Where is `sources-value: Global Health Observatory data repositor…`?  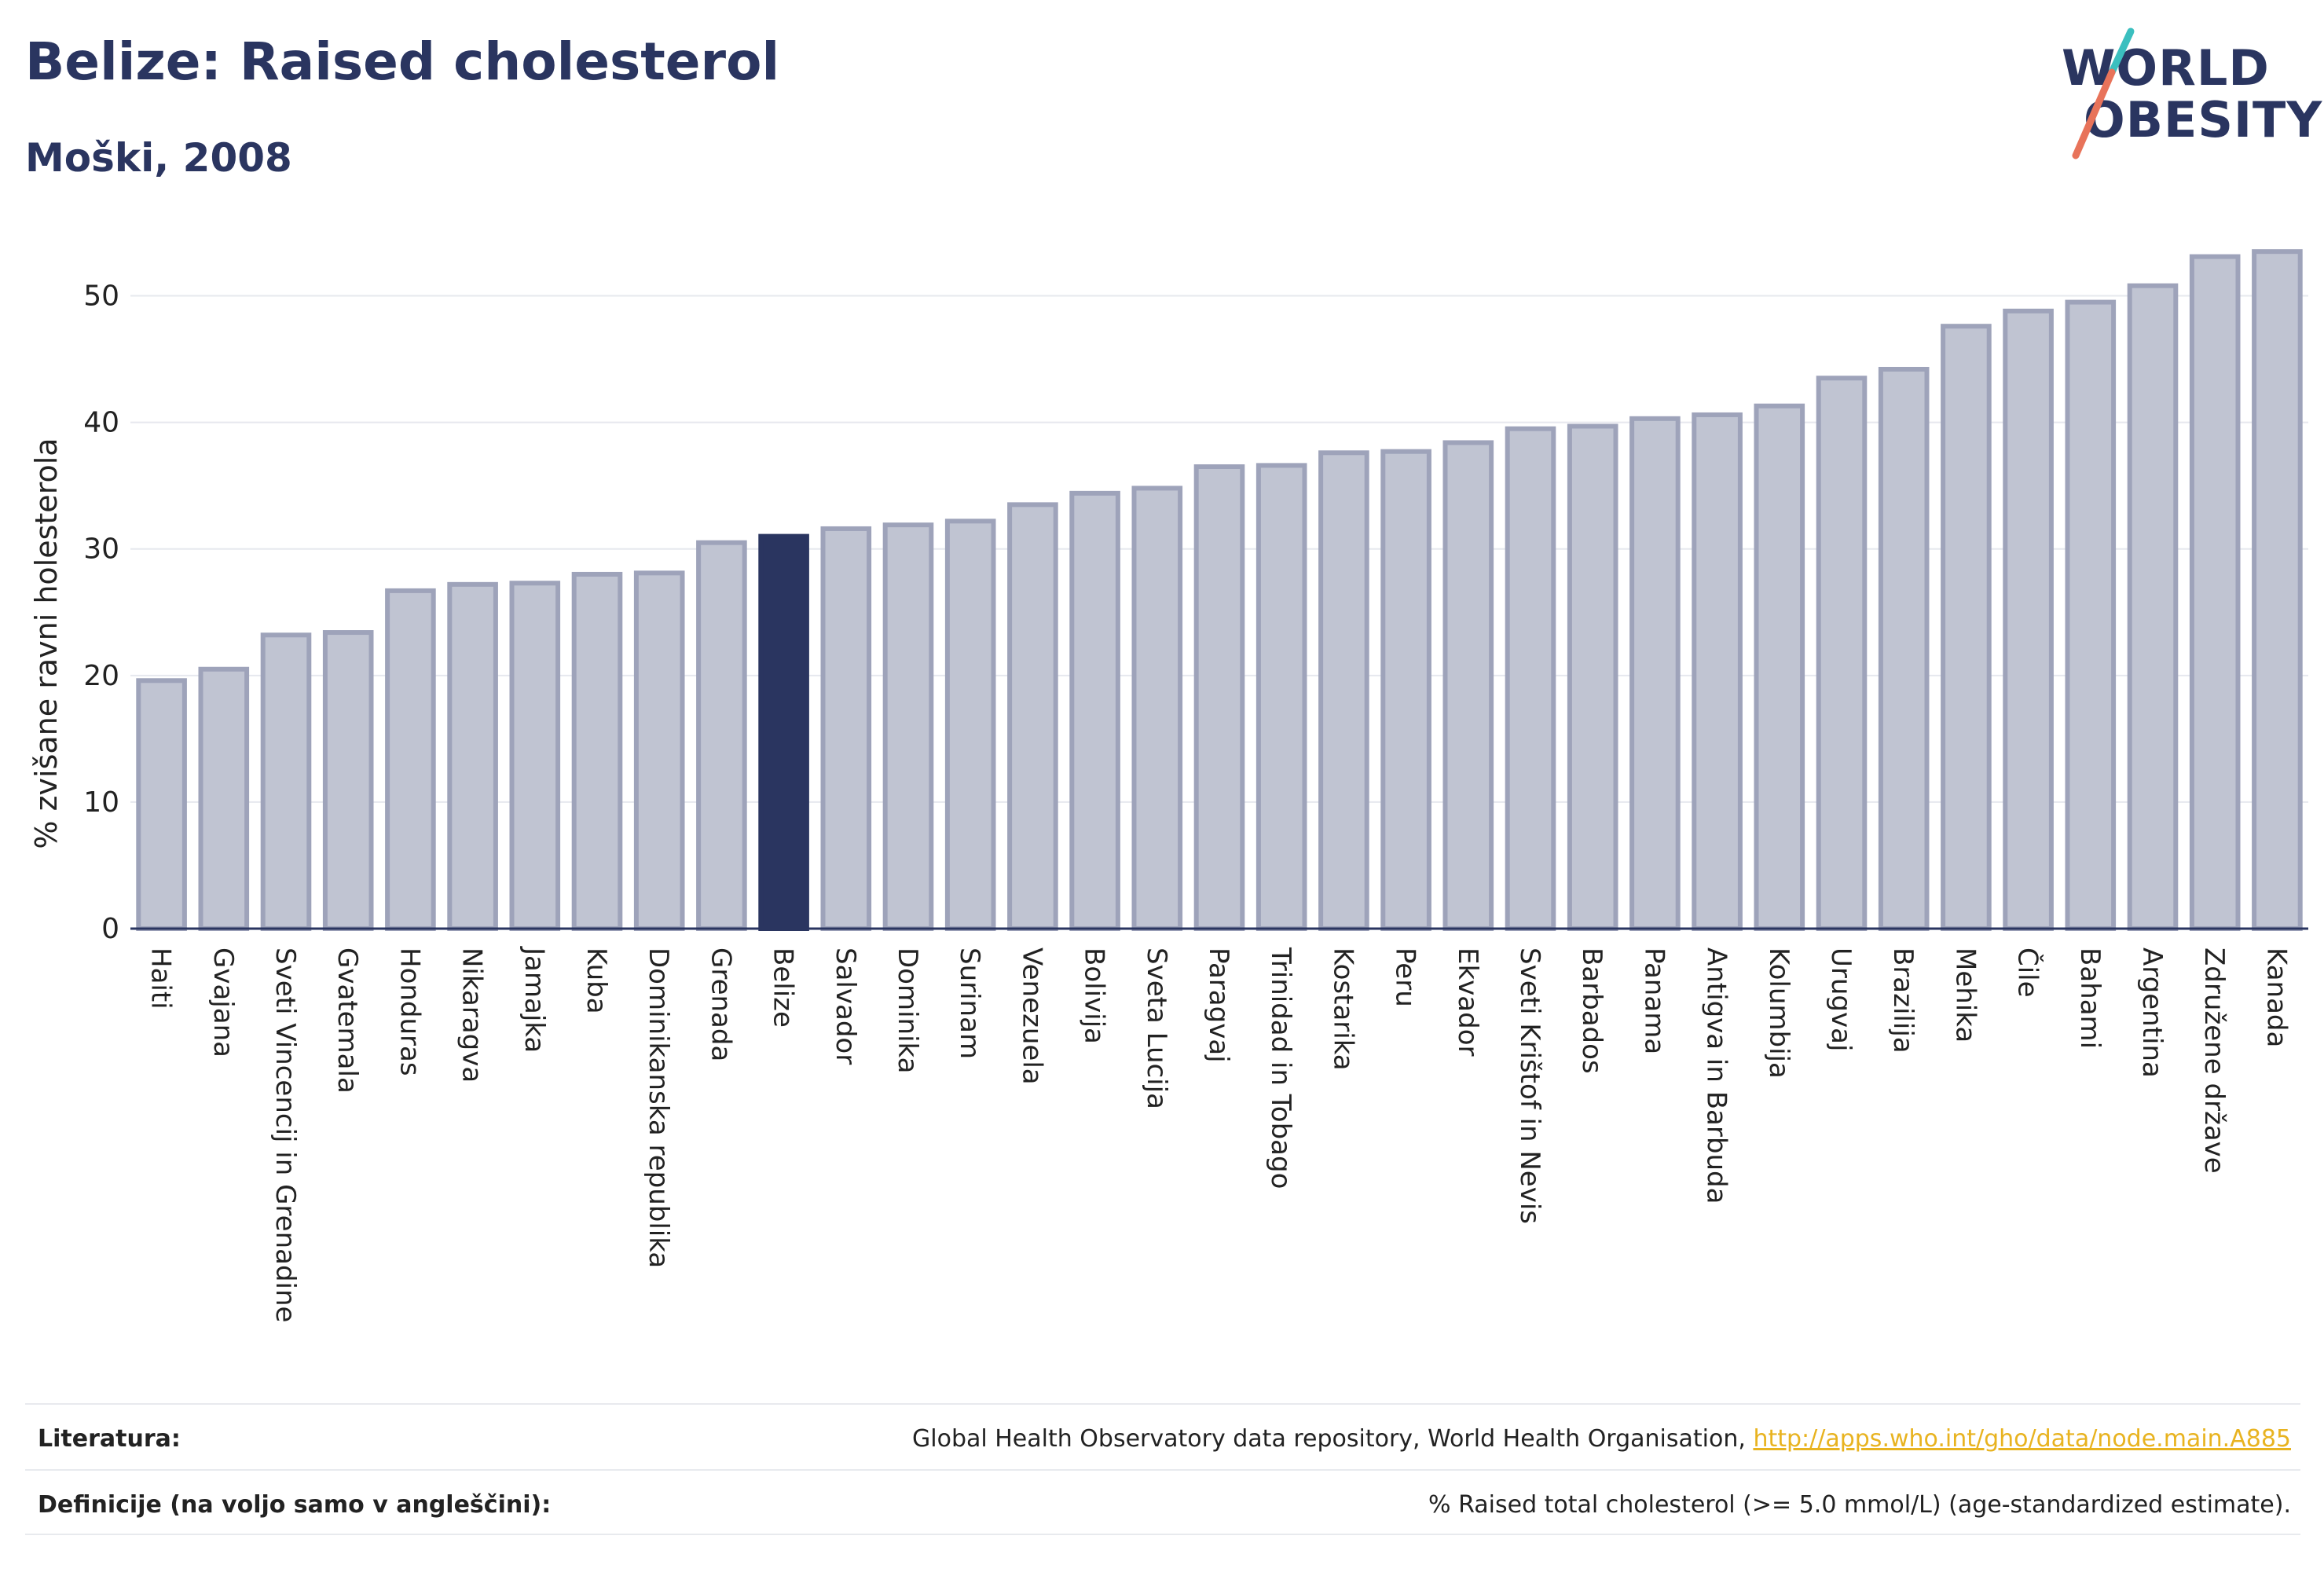
sources-value: Global Health Observatory data repositor… is located at coordinates (1601, 1439).